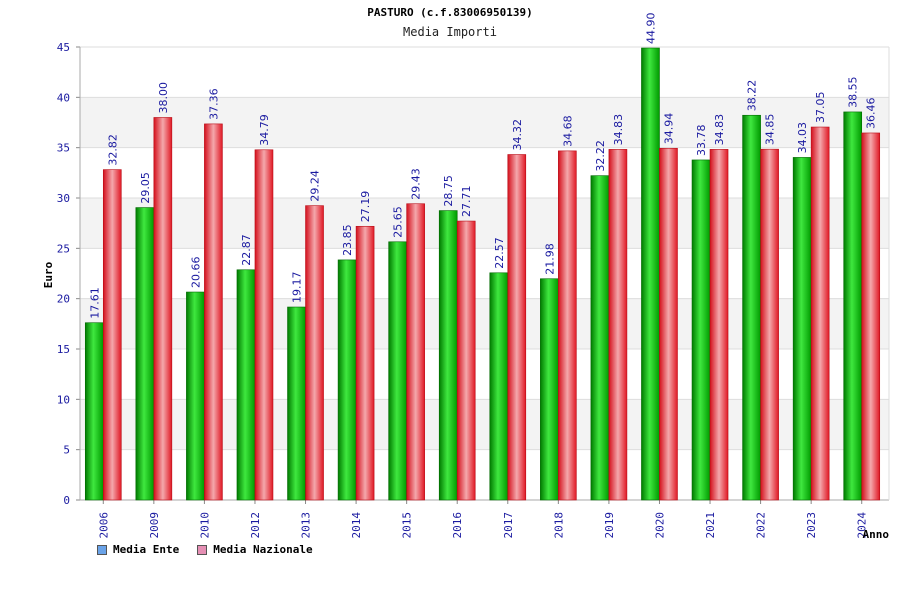 The height and width of the screenshot is (600, 900). I want to click on legend-label-ente: Media Ente, so click(146, 549).